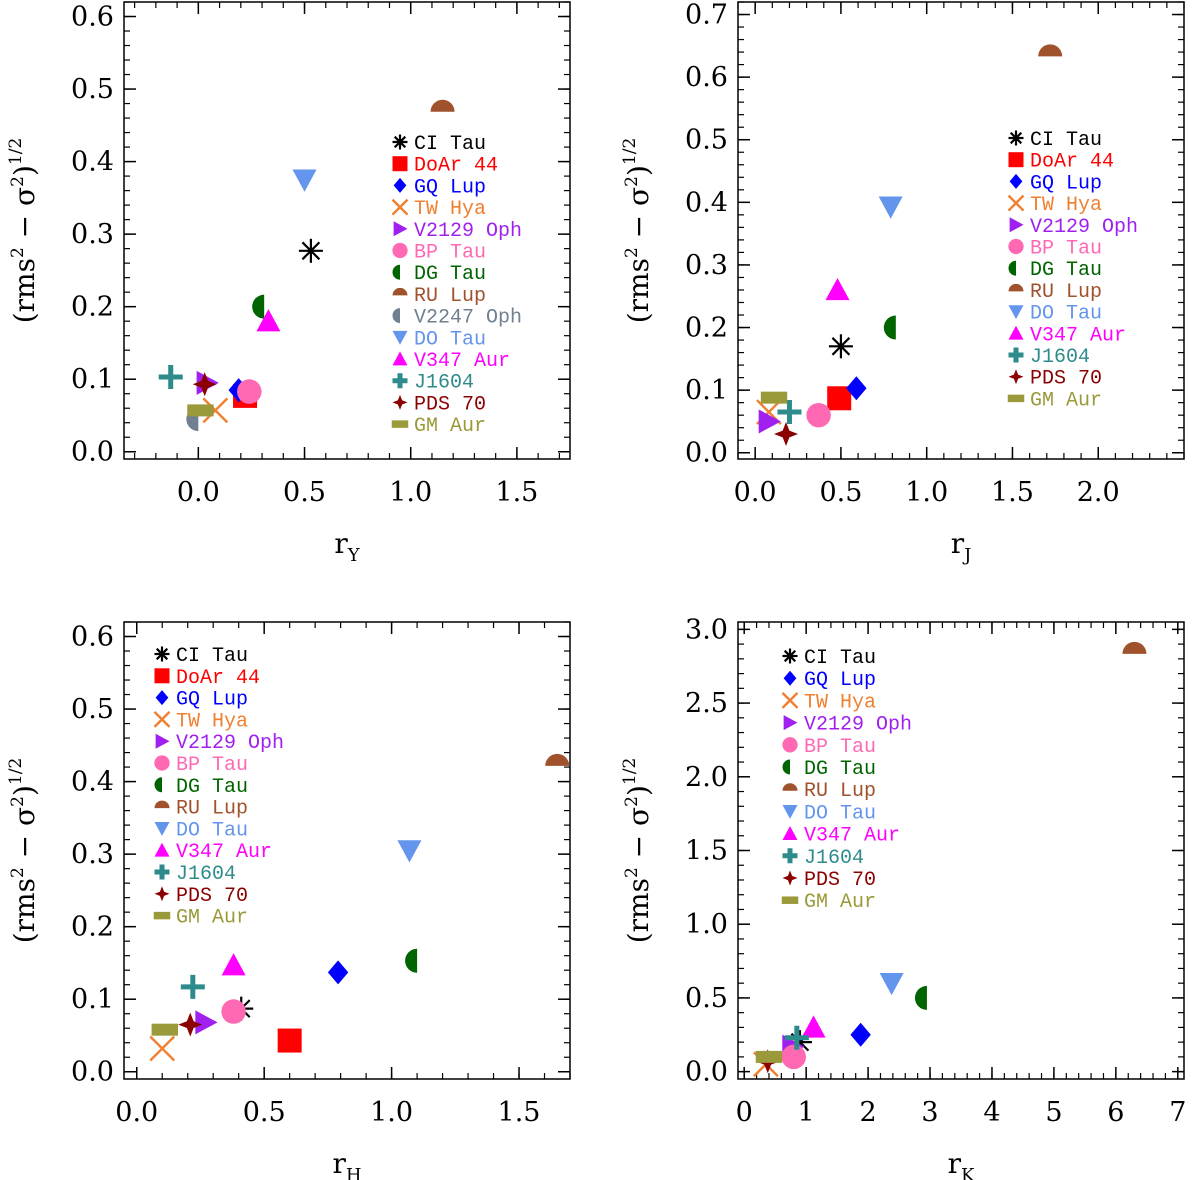 This screenshot has height=1180, width=1200. Describe the element at coordinates (840, 813) in the screenshot. I see `legend-label-do-tau: DO Tau` at that location.